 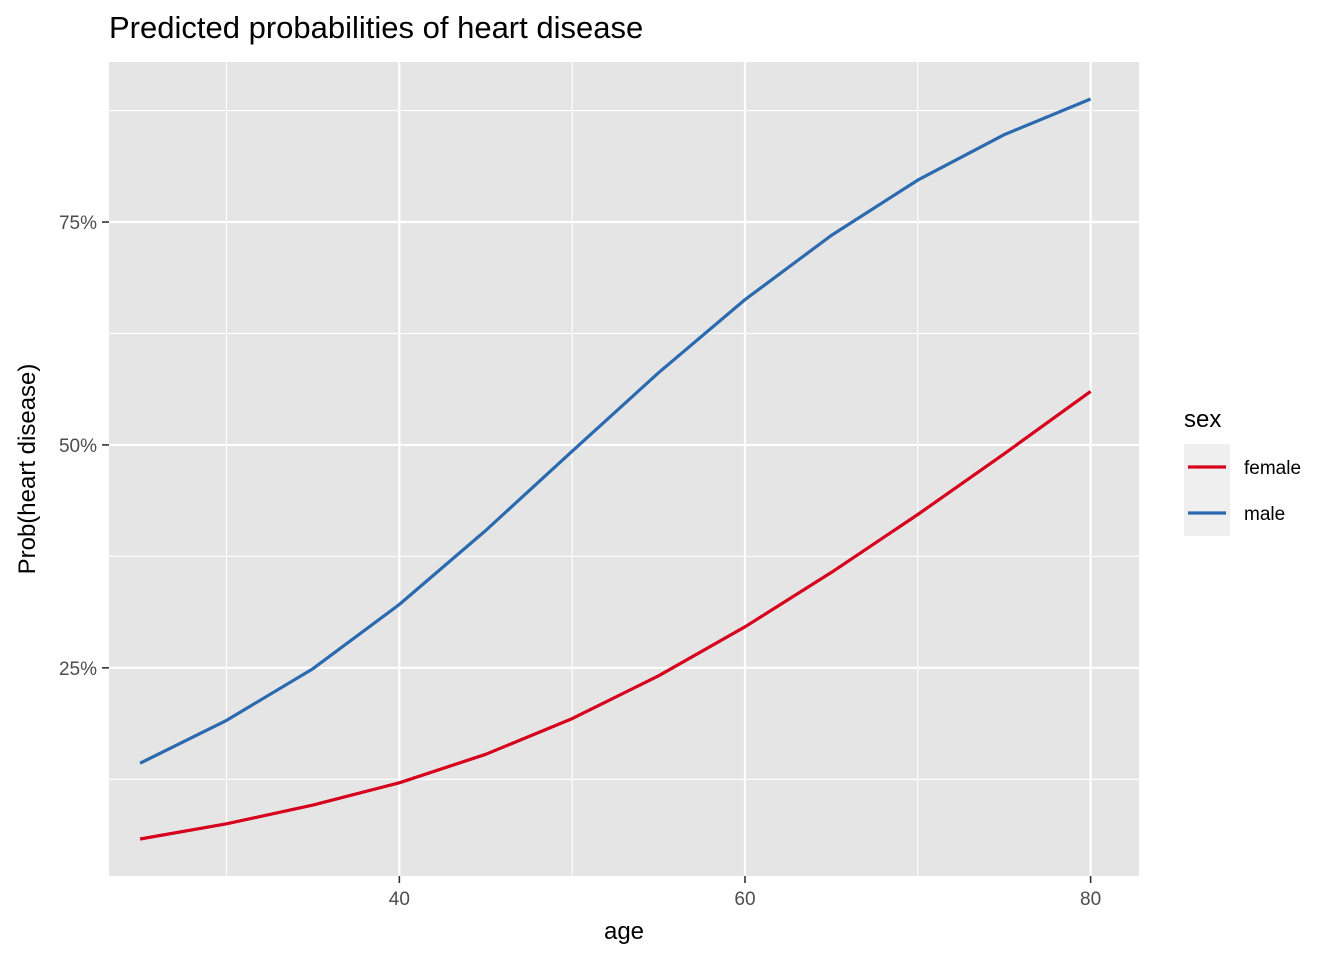 I want to click on x-tick-label: 40, so click(x=399, y=899).